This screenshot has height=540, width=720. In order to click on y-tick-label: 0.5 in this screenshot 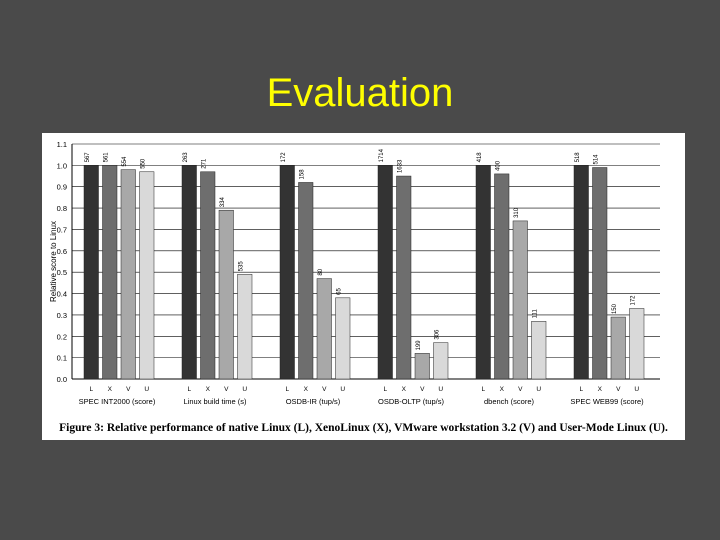, I will do `click(62, 272)`.